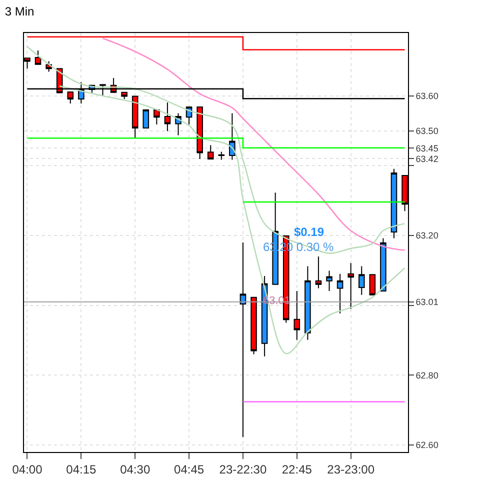 Image resolution: width=487 pixels, height=488 pixels. I want to click on x-tick-label: 23-23:00, so click(351, 469).